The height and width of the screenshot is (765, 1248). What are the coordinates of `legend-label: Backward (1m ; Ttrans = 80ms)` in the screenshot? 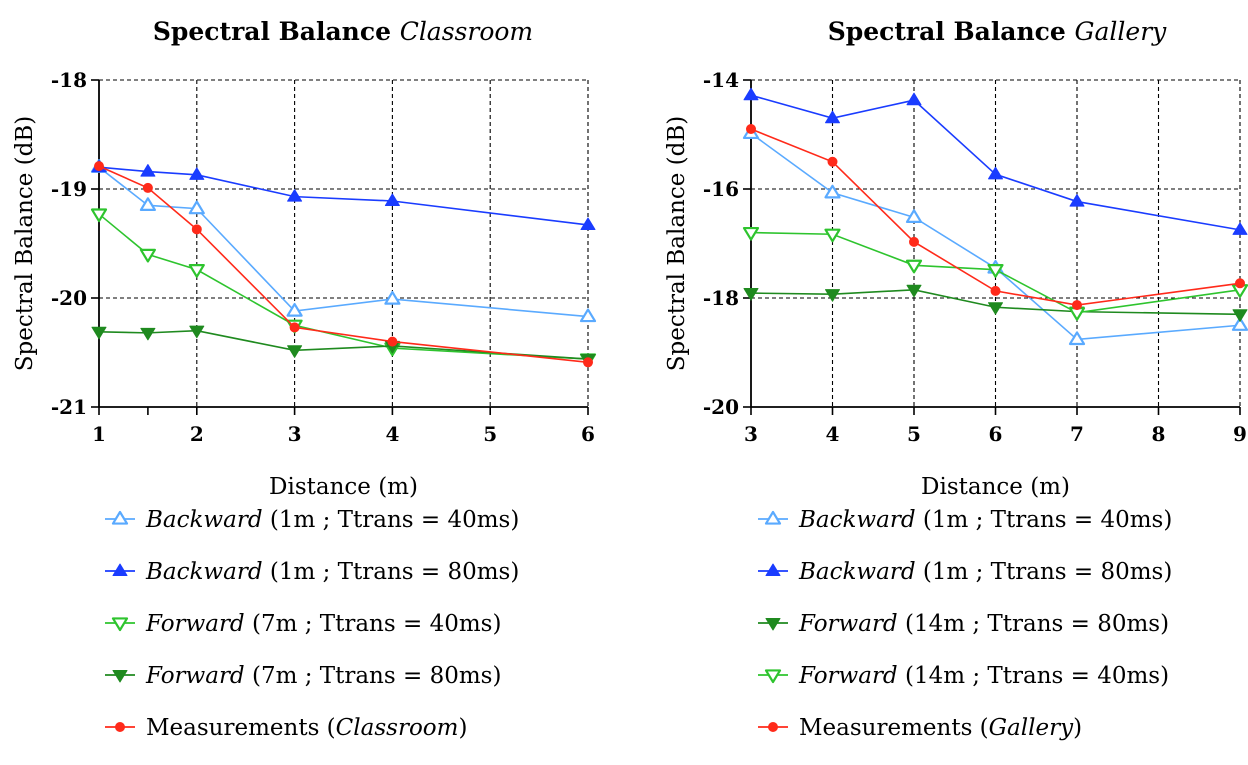 It's located at (332, 572).